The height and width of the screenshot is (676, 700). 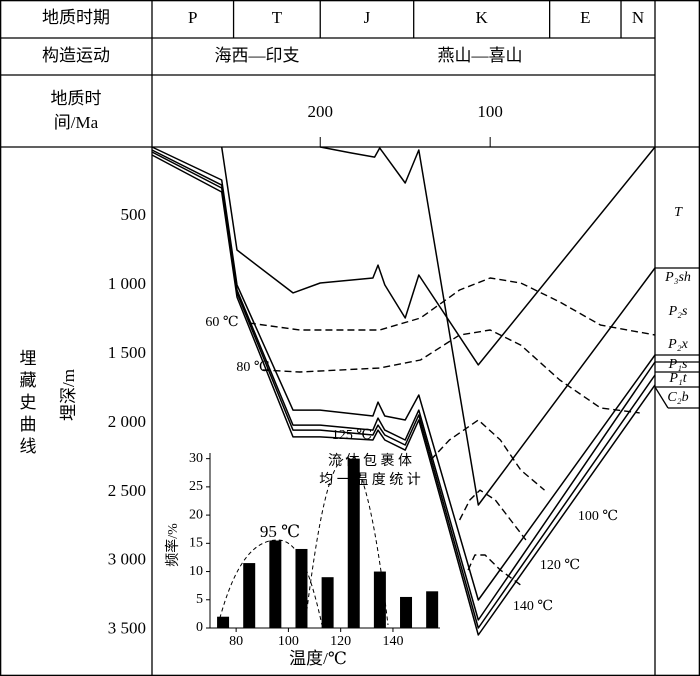 I want to click on y-tick-label: 2 000, so click(x=127, y=421).